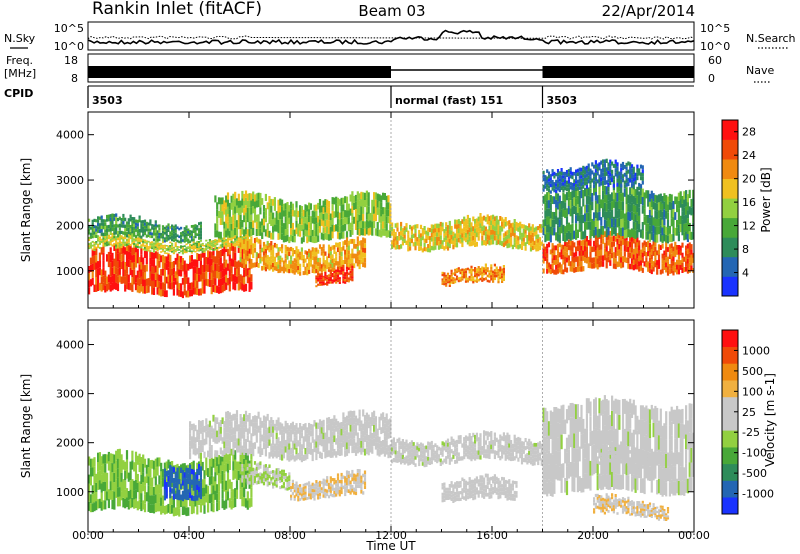 This screenshot has width=800, height=554. I want to click on nsearch-tick-low: 10^0, so click(715, 46).